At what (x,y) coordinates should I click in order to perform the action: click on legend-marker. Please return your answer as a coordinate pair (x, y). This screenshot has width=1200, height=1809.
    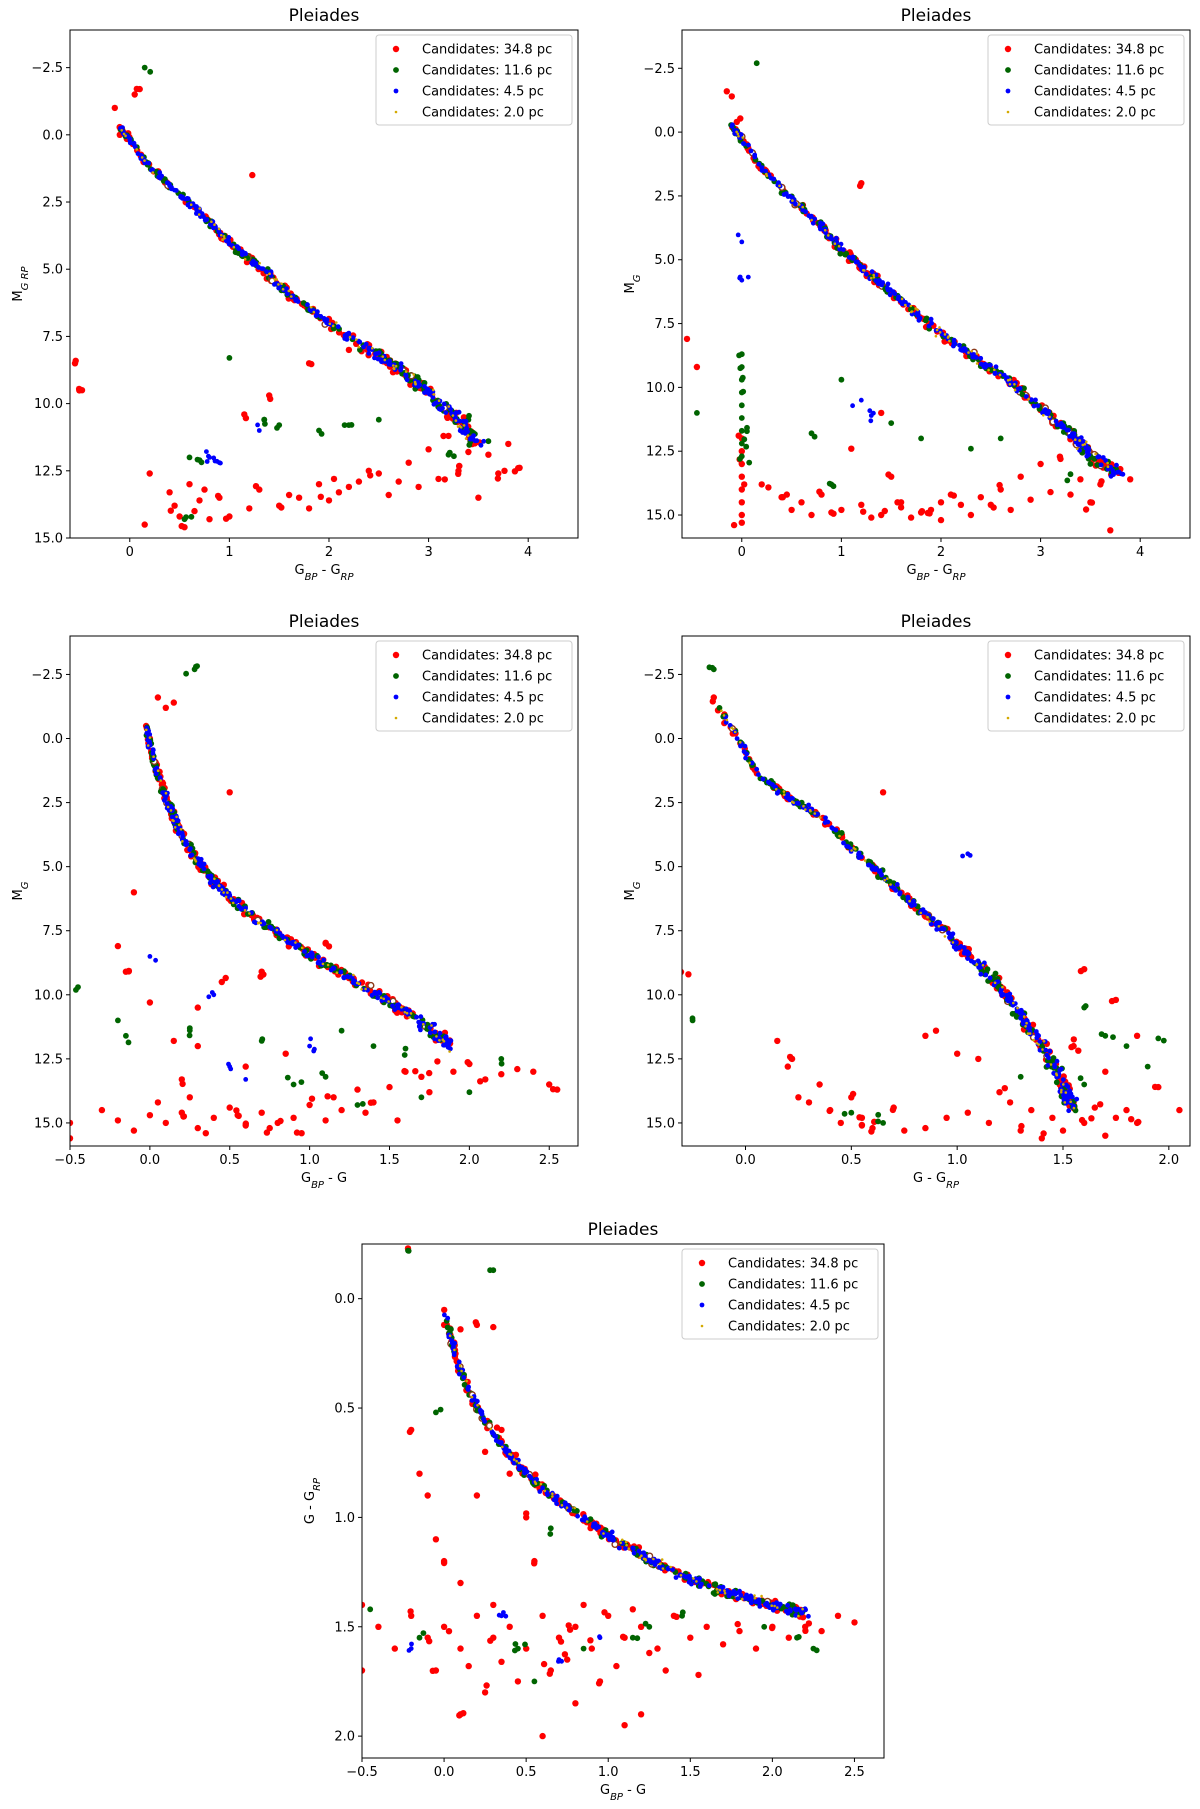
    Looking at the image, I should click on (1008, 112).